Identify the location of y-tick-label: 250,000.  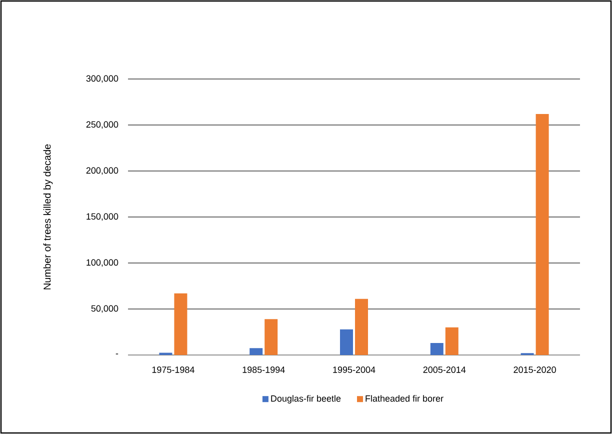
(102, 125).